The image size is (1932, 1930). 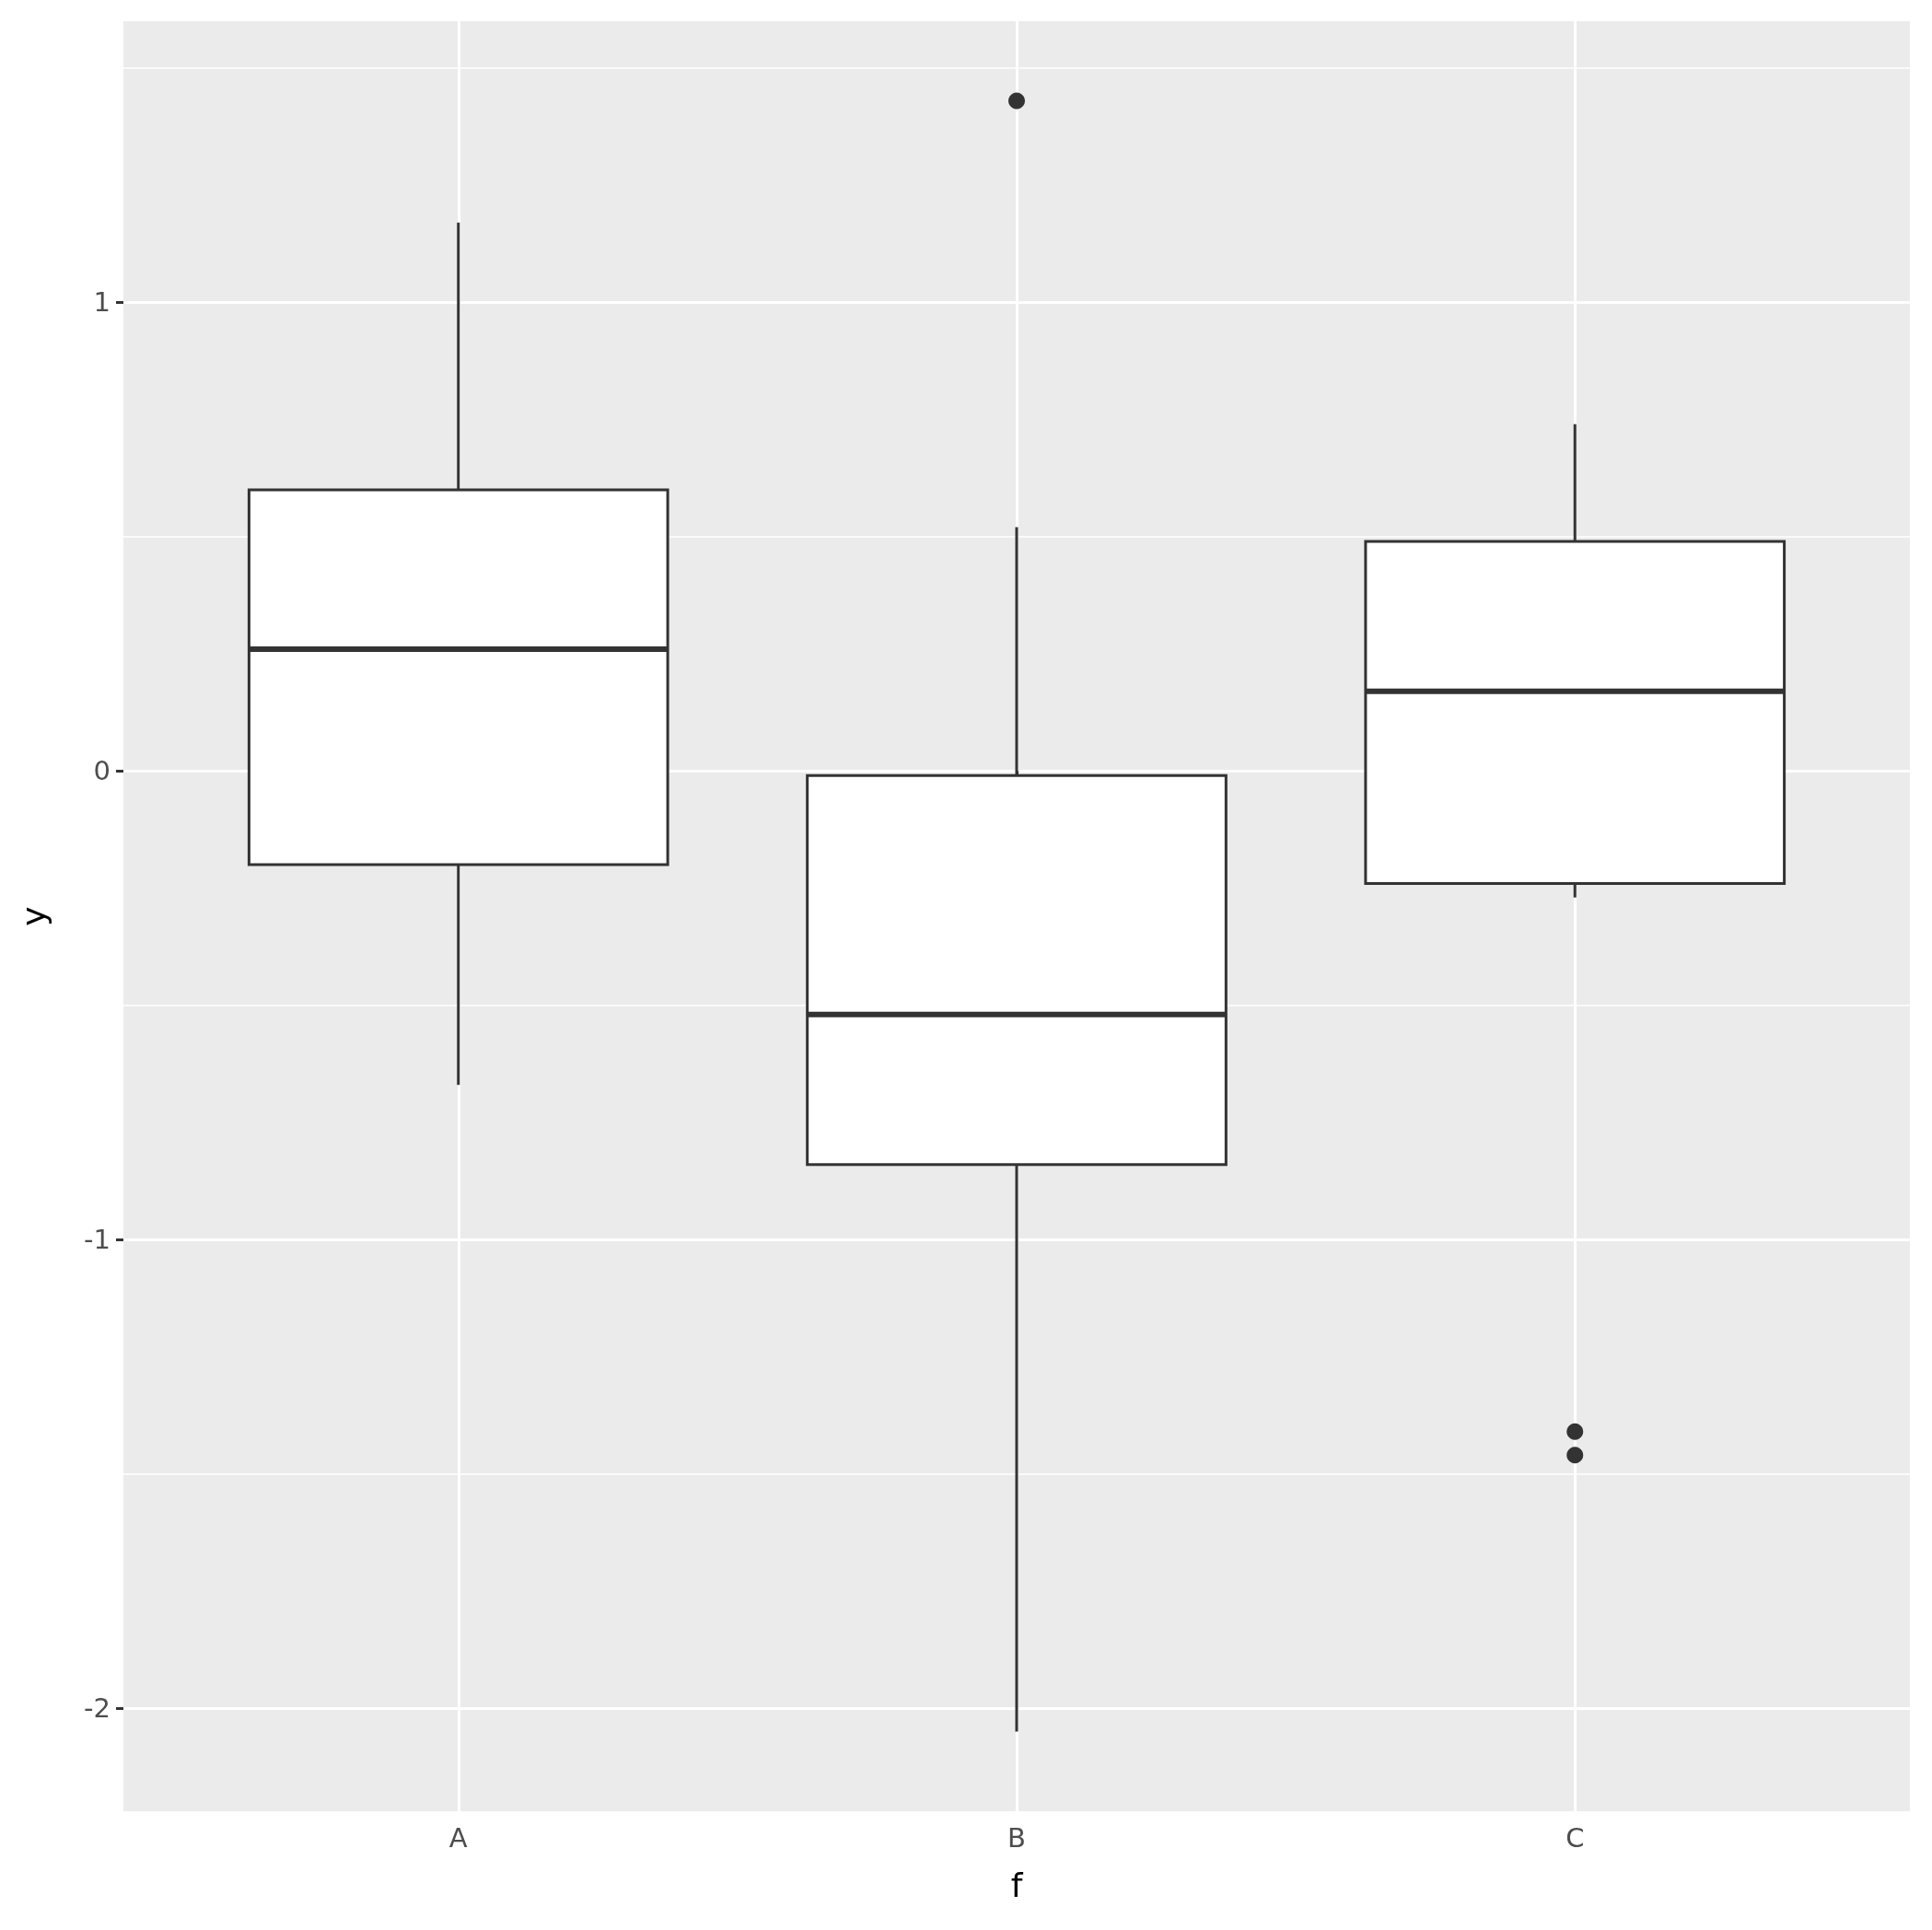 I want to click on x-axis-title: f, so click(x=1017, y=1885).